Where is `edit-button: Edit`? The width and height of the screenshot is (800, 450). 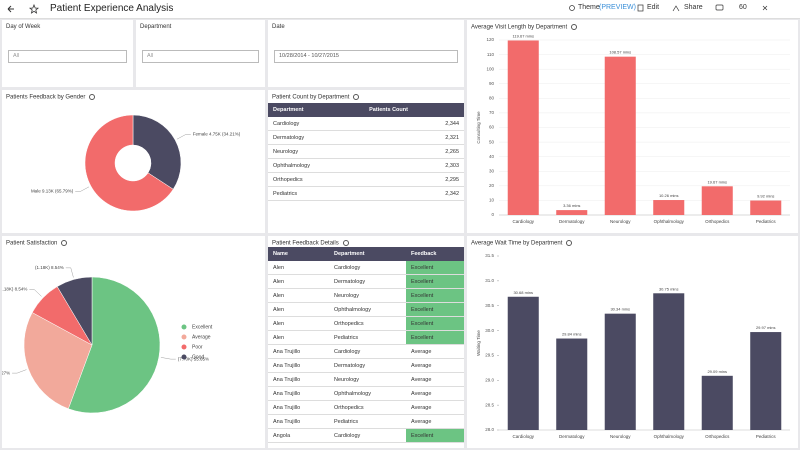
edit-button: Edit is located at coordinates (653, 7).